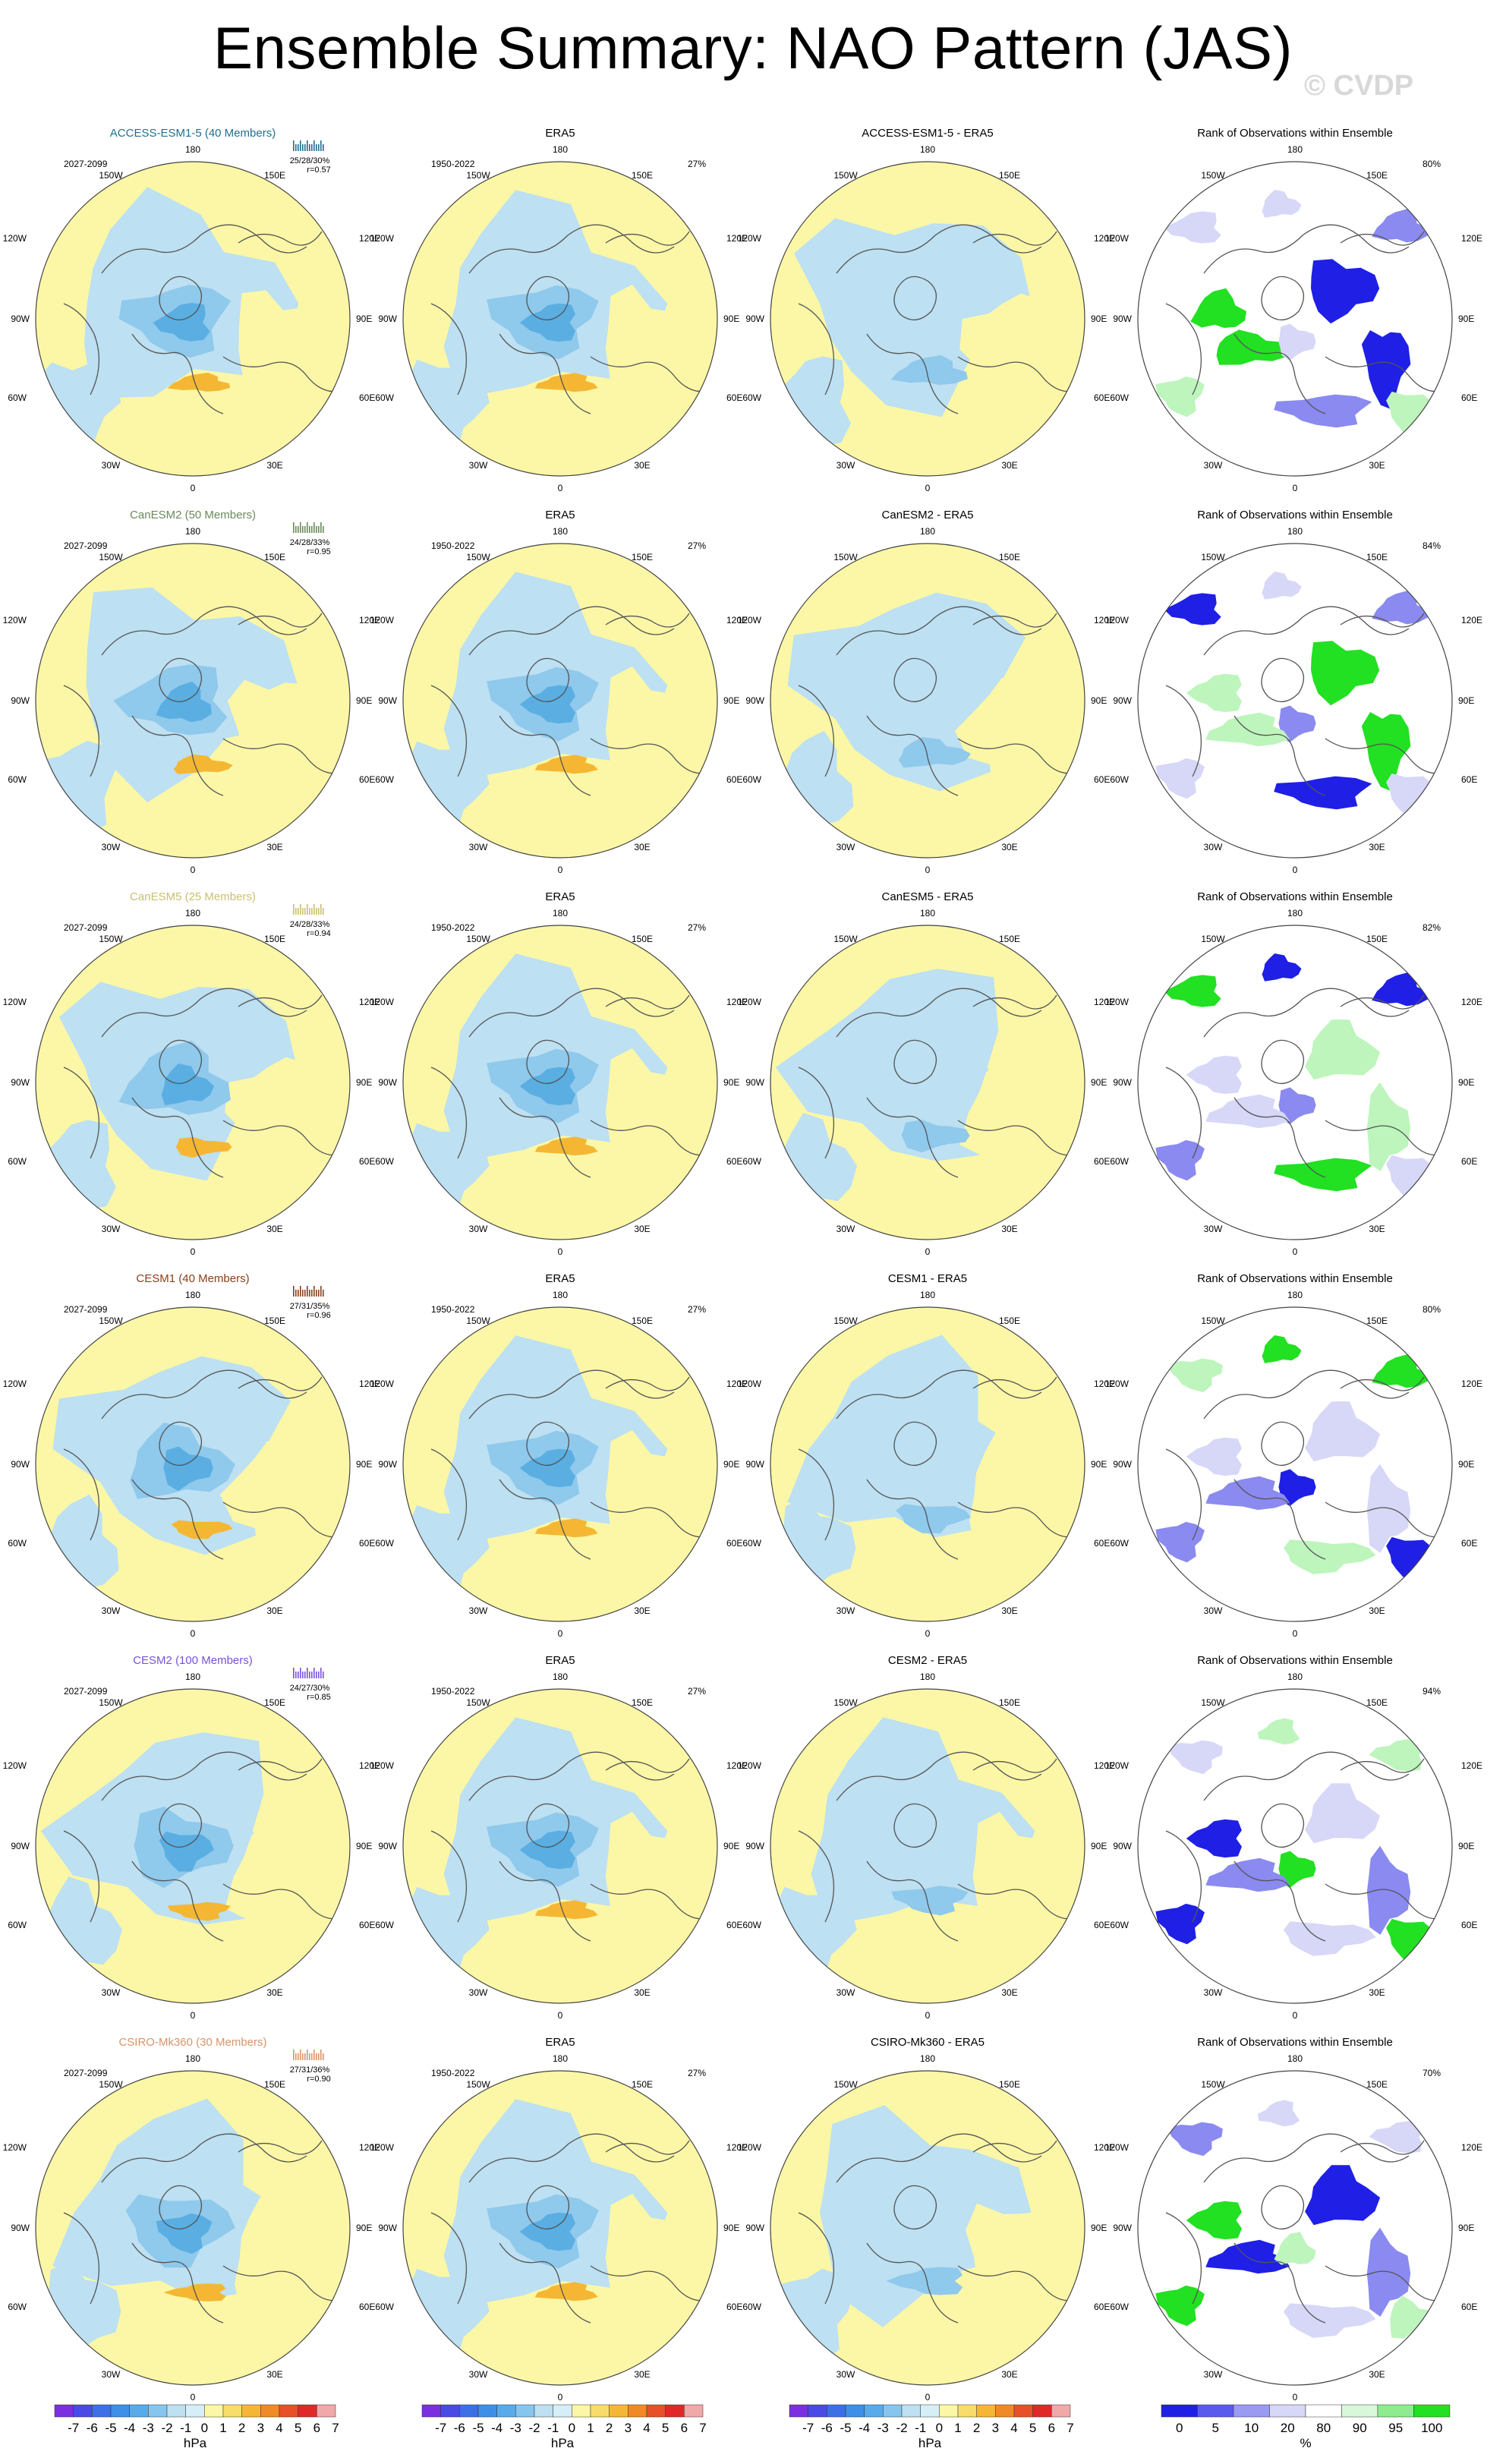  I want to click on colorbar-tick: -1, so click(185, 2428).